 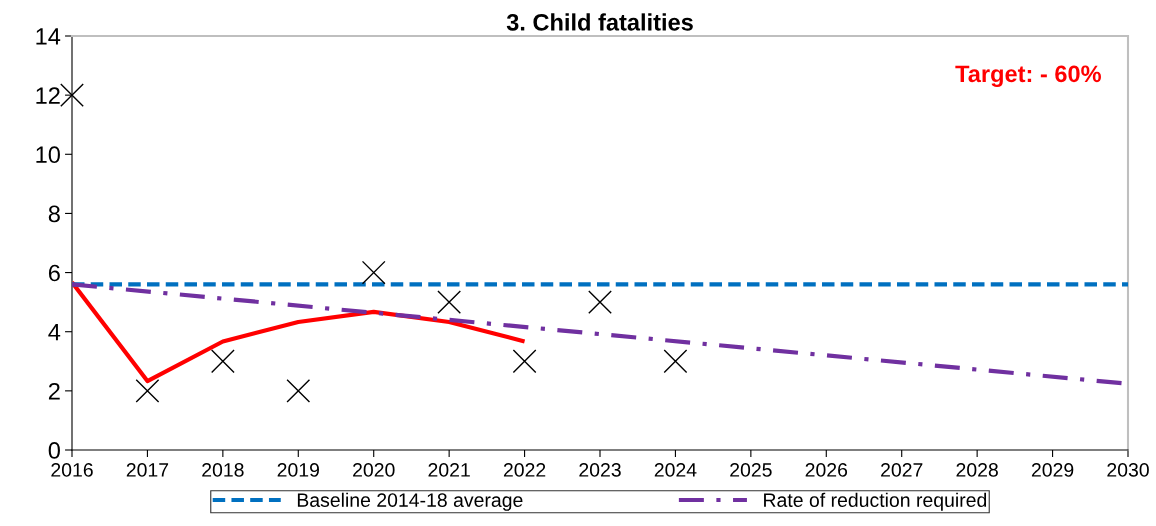 What do you see at coordinates (298, 470) in the screenshot?
I see `x-tick-label: 2019` at bounding box center [298, 470].